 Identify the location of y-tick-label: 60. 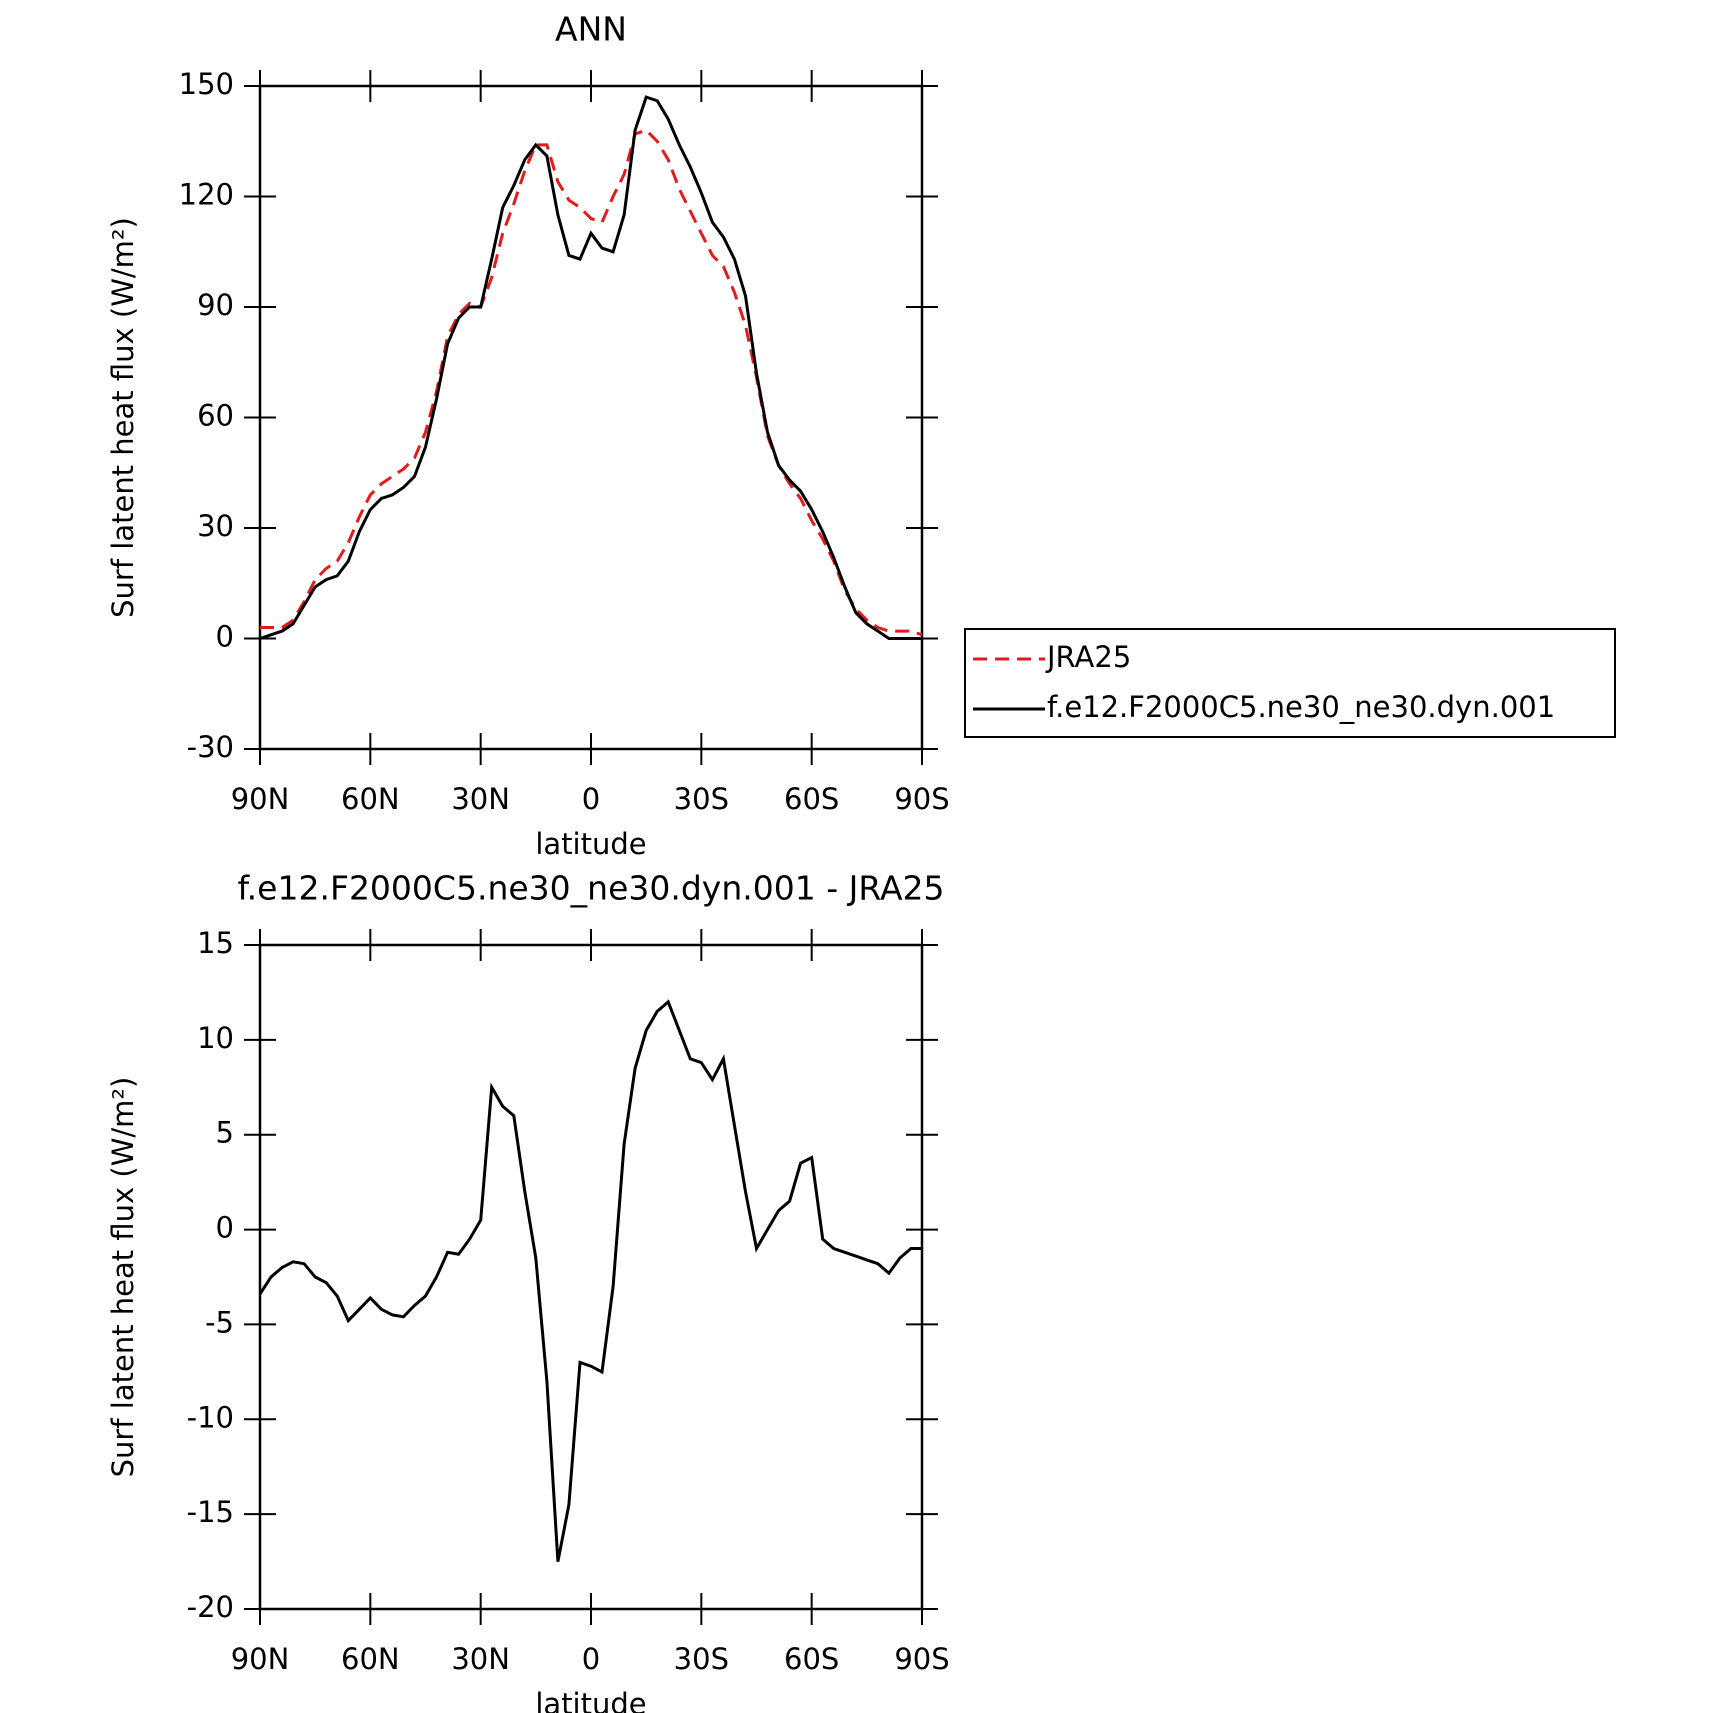
(215, 416).